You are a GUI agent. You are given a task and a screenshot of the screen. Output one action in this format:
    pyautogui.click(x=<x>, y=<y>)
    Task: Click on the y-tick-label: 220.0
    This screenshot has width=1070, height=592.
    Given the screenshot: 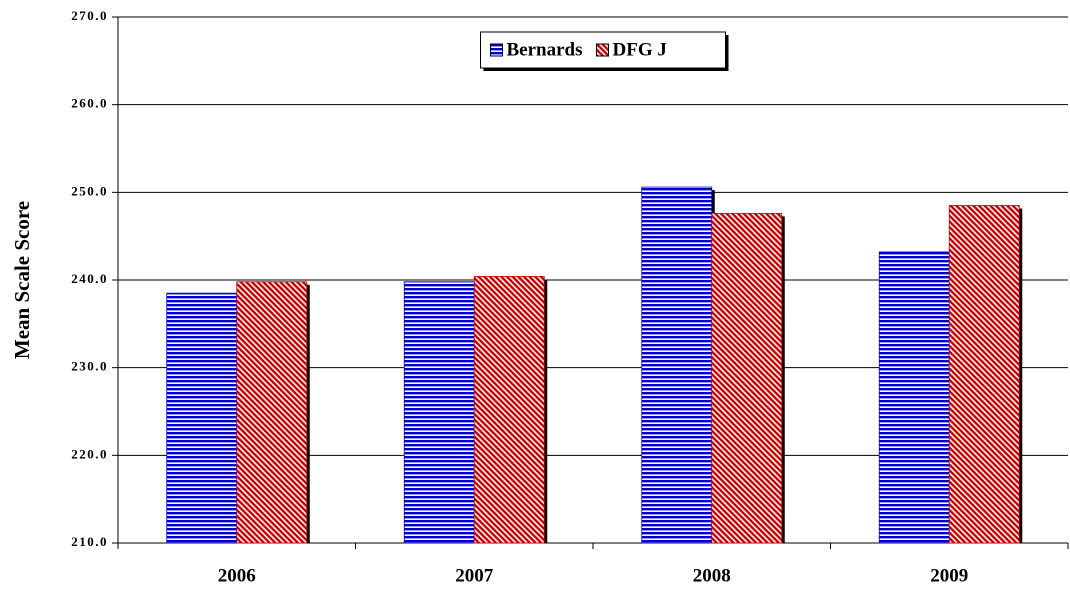 What is the action you would take?
    pyautogui.click(x=89, y=453)
    